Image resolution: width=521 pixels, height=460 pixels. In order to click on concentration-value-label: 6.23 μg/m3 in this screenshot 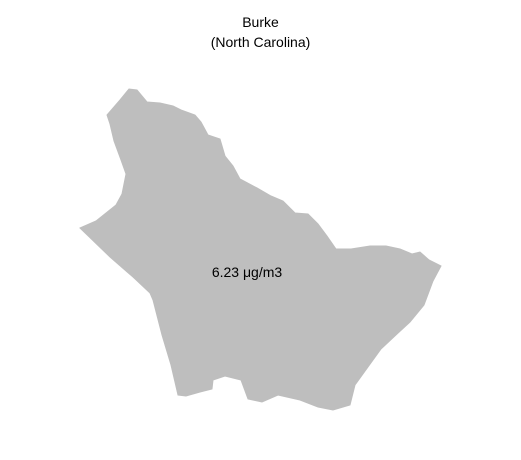, I will do `click(247, 272)`.